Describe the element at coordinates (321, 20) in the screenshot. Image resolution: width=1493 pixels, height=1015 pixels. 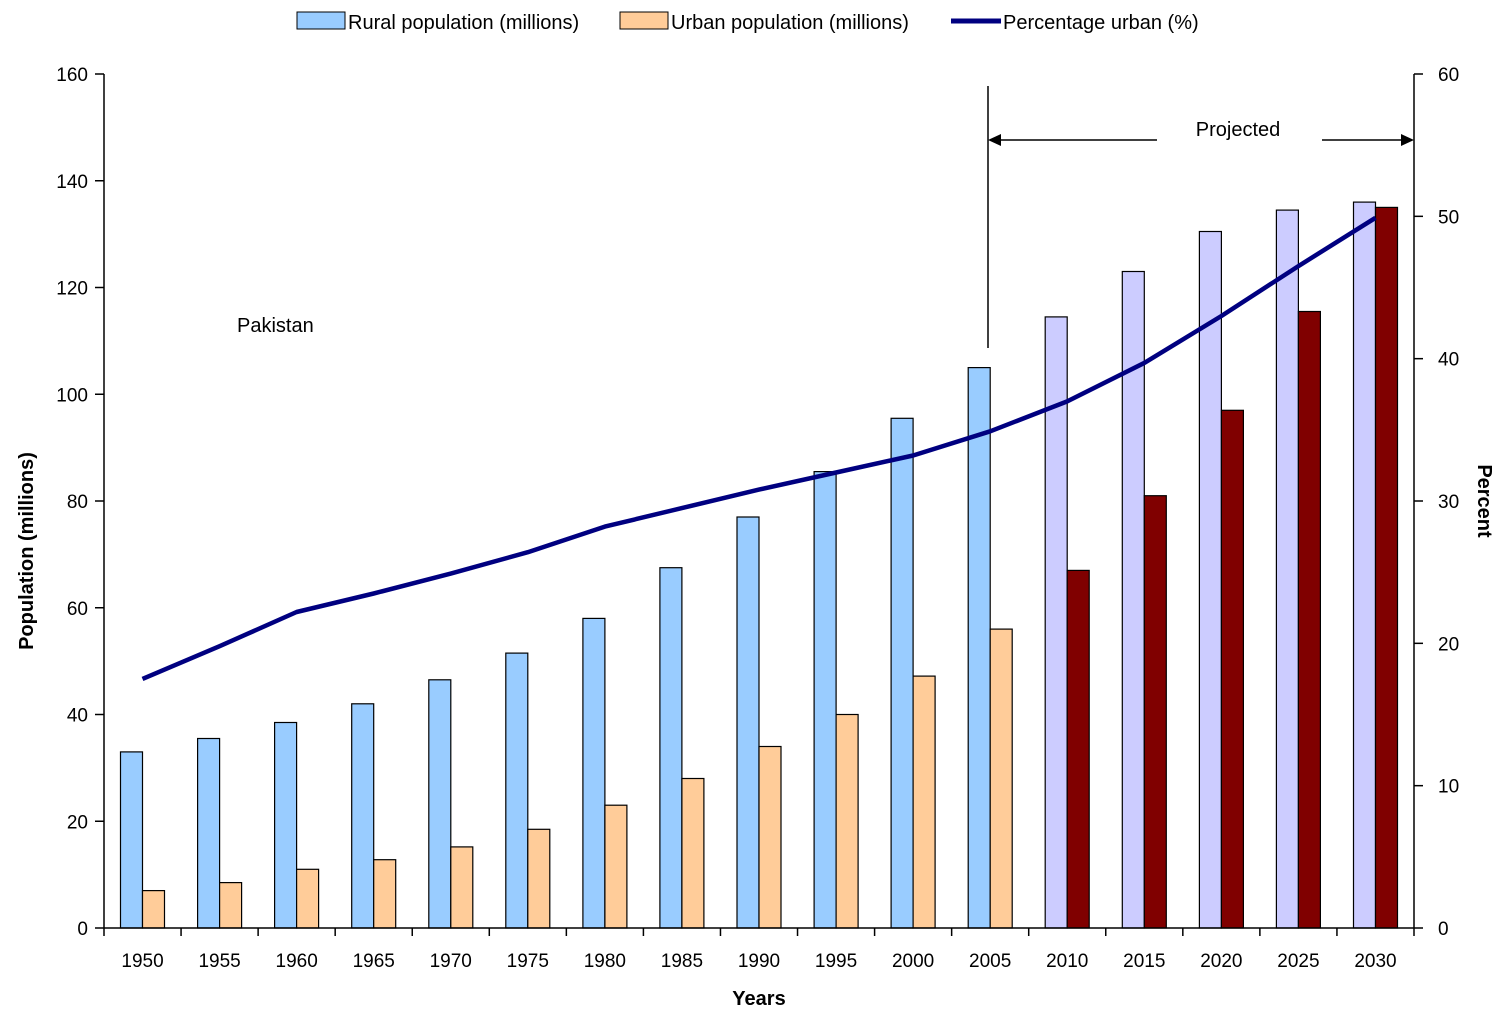
I see `legend-swatch-rural` at that location.